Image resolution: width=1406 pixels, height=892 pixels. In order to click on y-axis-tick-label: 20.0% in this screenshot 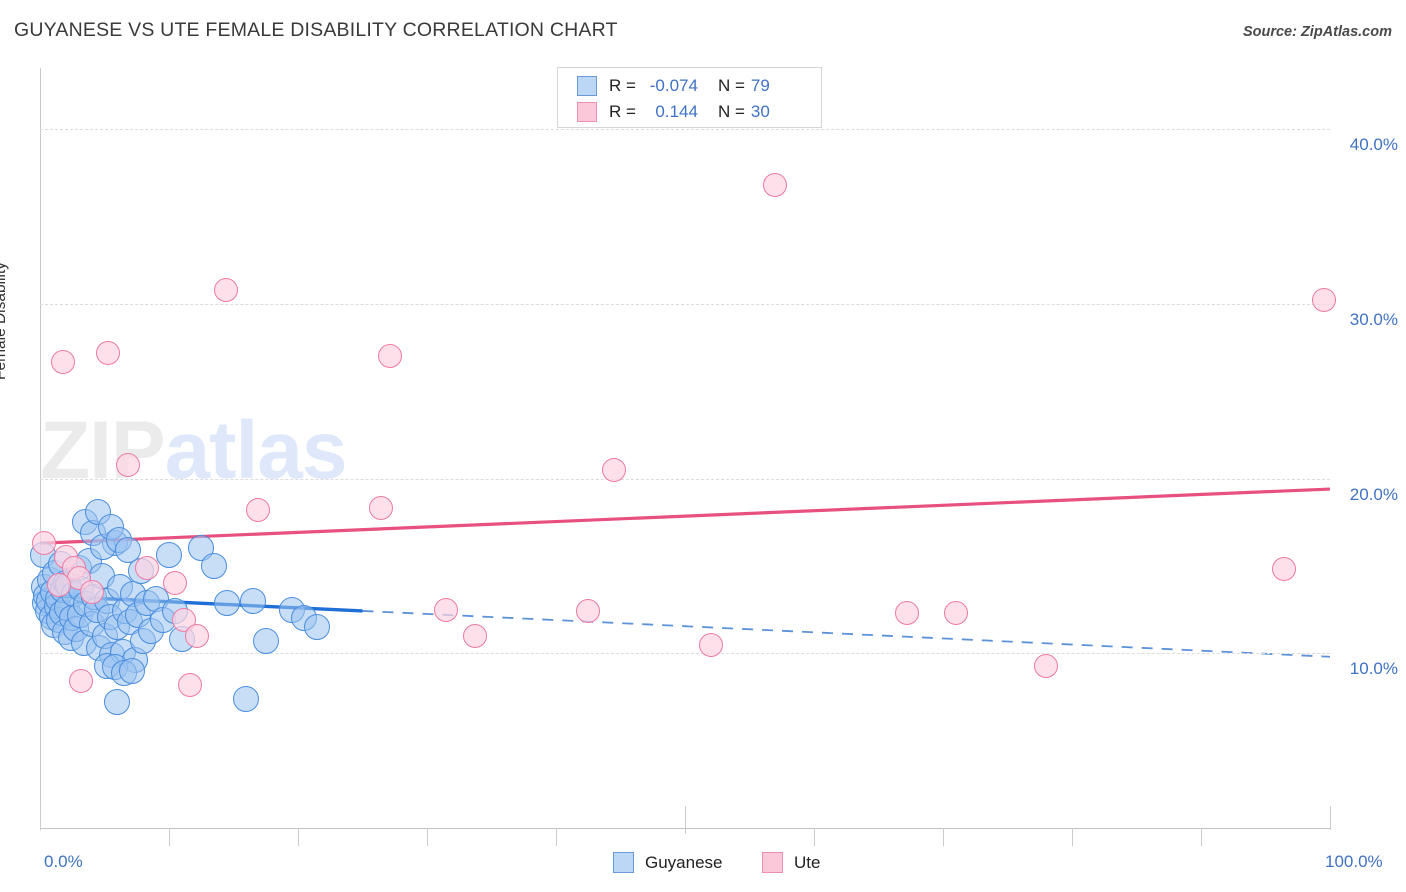, I will do `click(1373, 494)`.